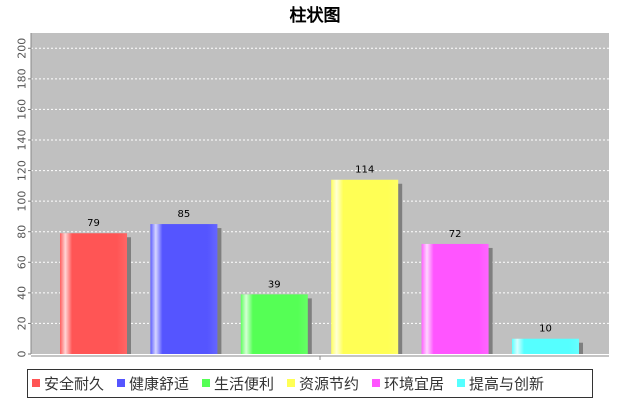  I want to click on y-tick-label: 160, so click(22, 109).